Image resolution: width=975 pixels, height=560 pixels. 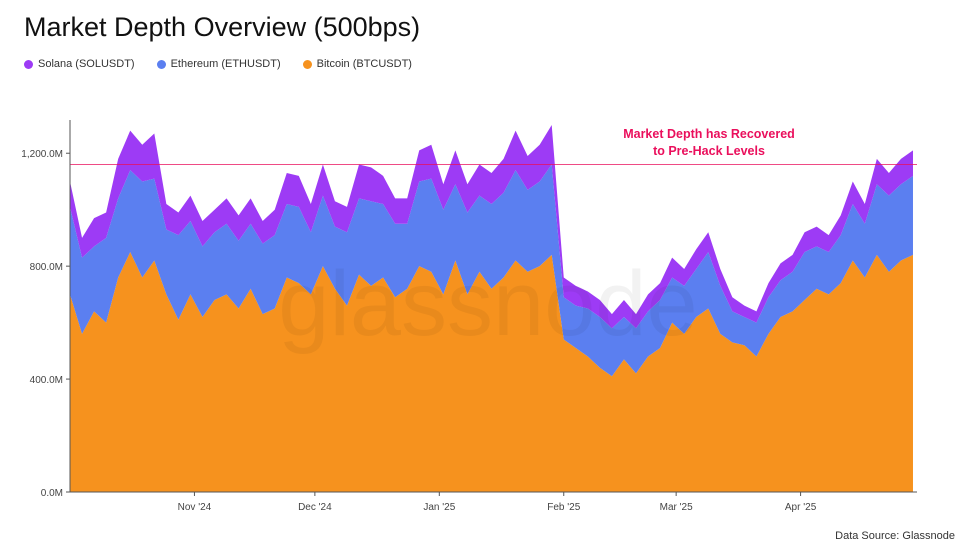 What do you see at coordinates (222, 27) in the screenshot?
I see `chart-title: Market Depth Overview (500bps)` at bounding box center [222, 27].